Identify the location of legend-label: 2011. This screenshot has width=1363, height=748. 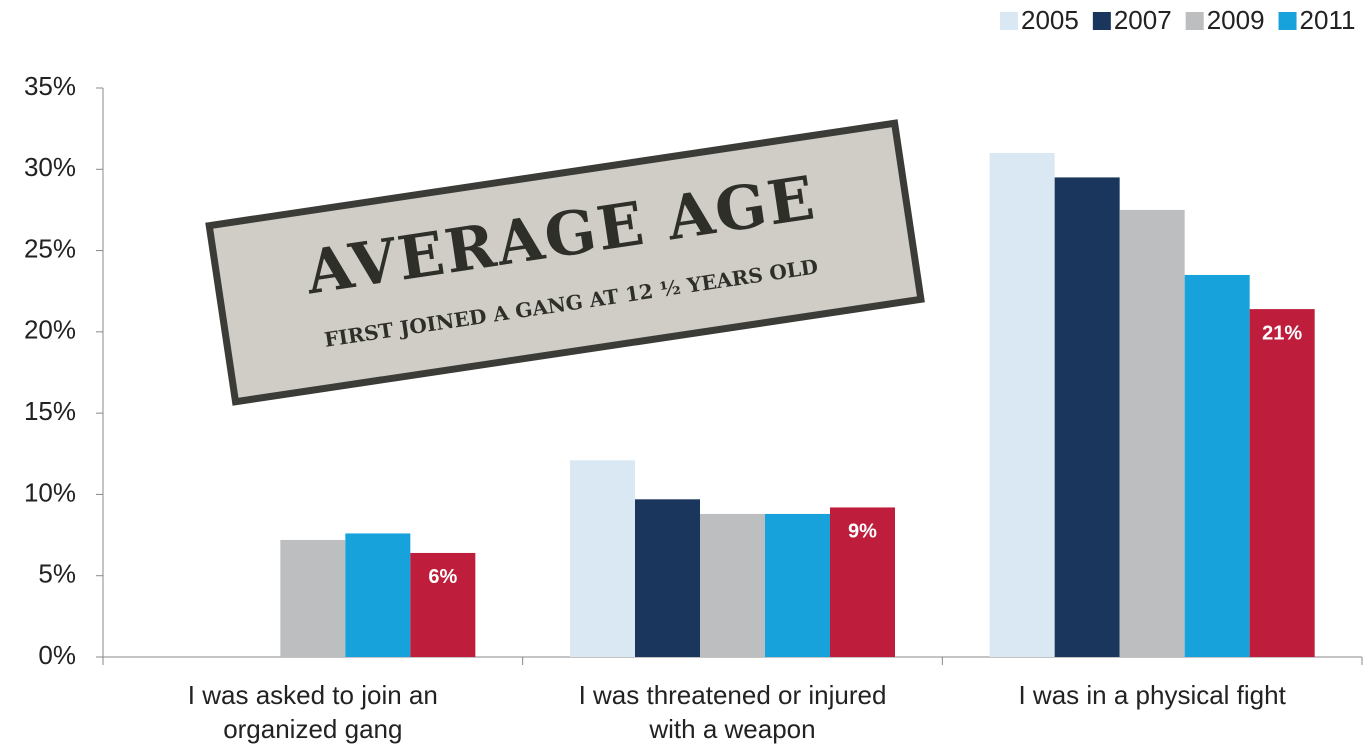
(1328, 20).